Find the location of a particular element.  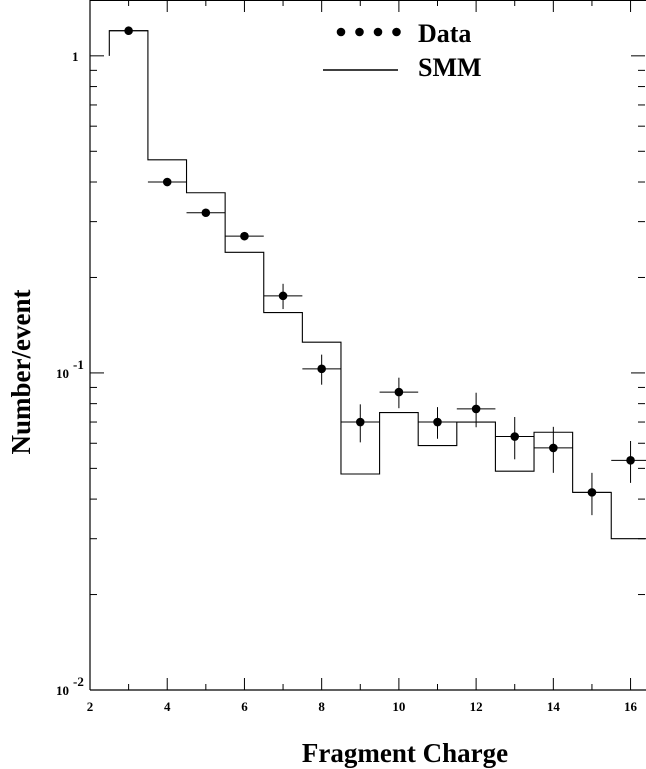

x-tick-label: 12 is located at coordinates (476, 706).